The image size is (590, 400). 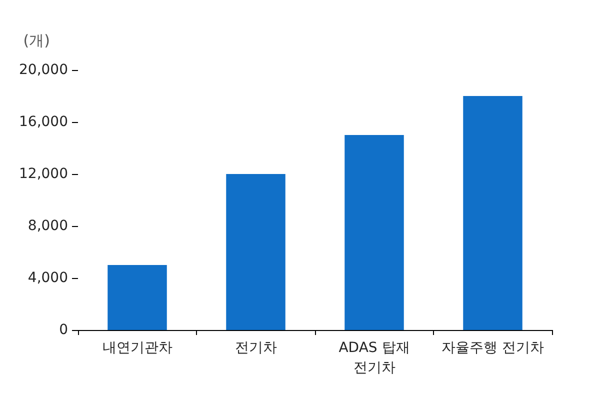 I want to click on y-tick-label: 12,000, so click(x=43, y=174).